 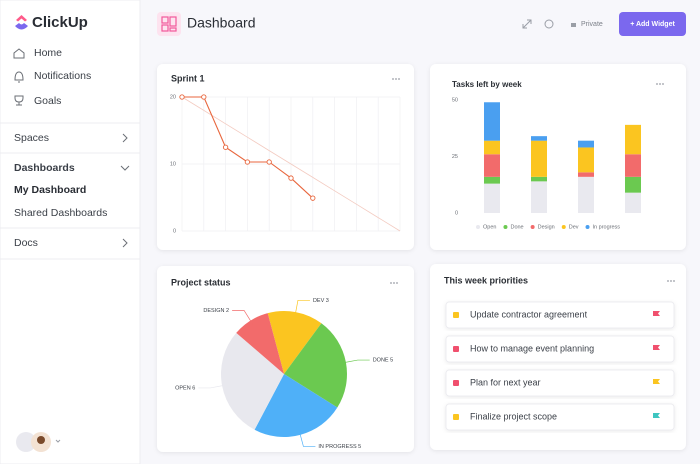 What do you see at coordinates (60, 213) in the screenshot?
I see `nav-item: Shared Dashboards` at bounding box center [60, 213].